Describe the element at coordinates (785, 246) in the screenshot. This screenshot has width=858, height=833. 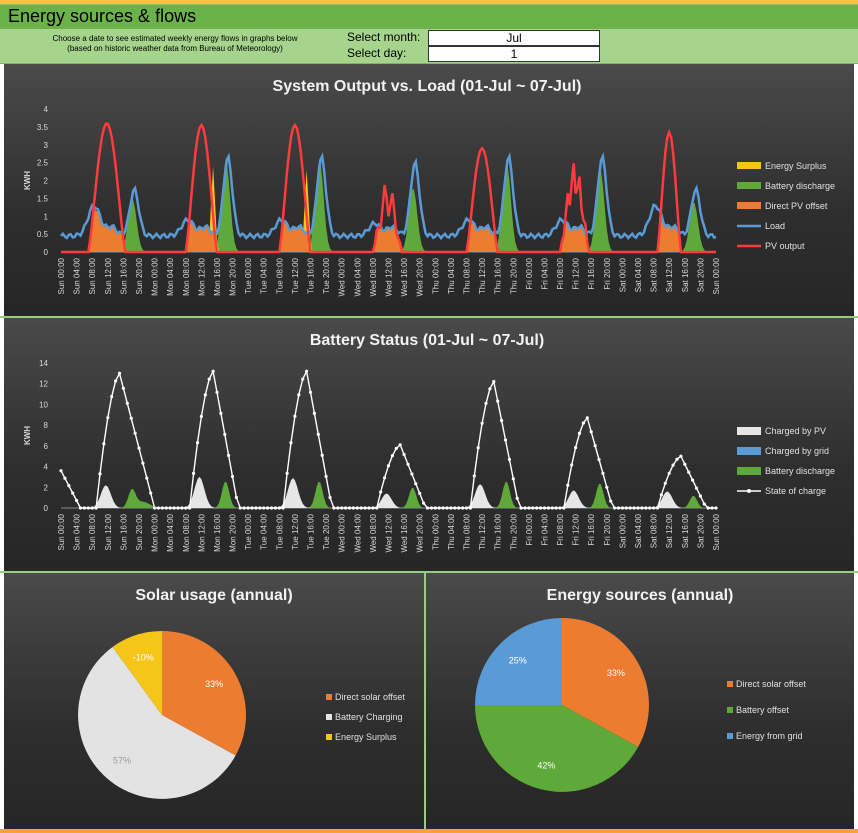
I see `legend-label: PV output` at that location.